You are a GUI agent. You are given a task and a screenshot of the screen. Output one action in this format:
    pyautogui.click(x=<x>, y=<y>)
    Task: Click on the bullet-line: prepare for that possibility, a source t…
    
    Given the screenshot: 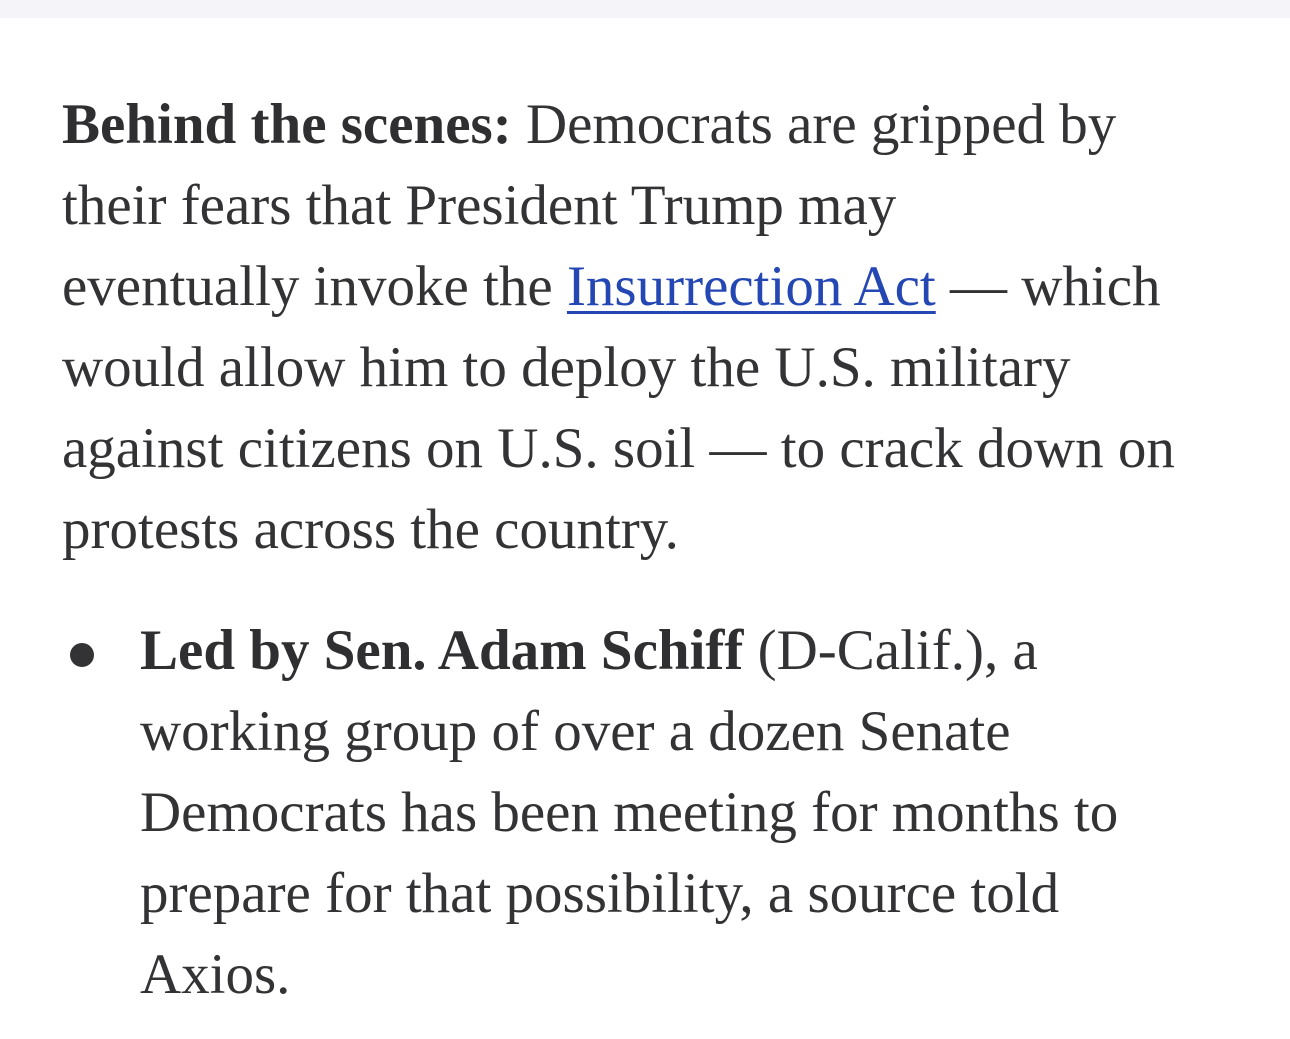 What is the action you would take?
    pyautogui.click(x=600, y=893)
    